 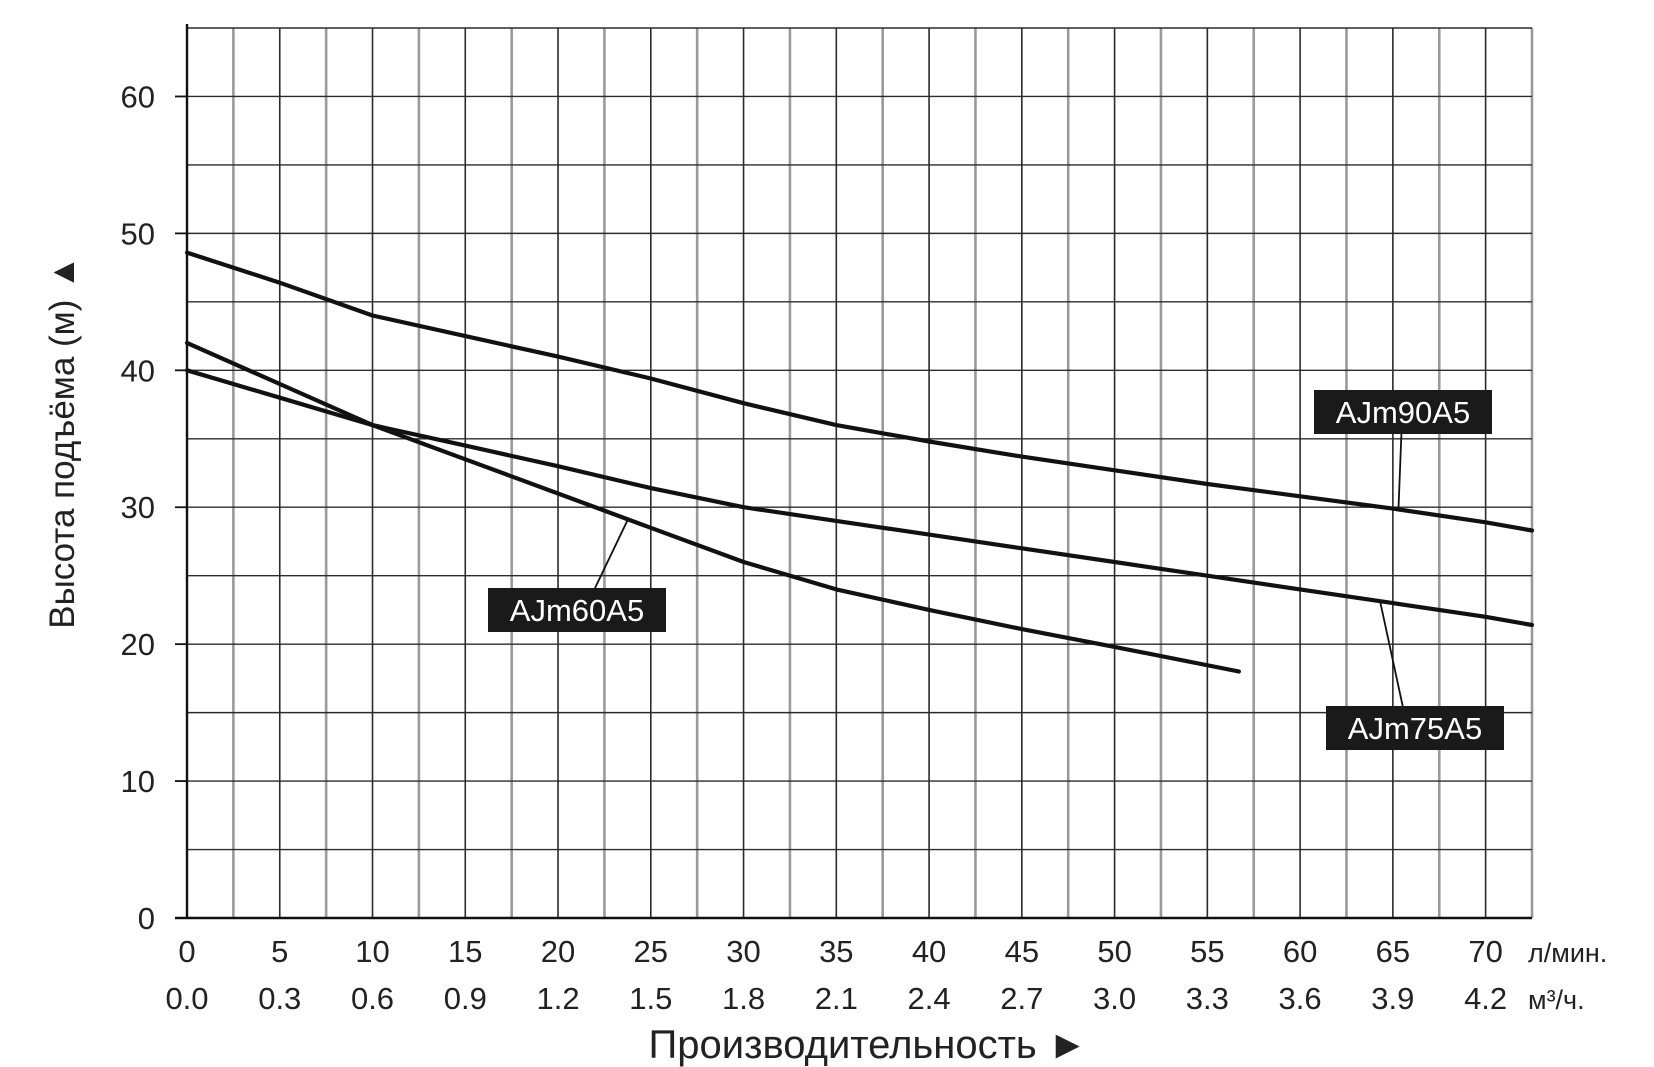 I want to click on series-label-AJm75A5: AJm75A5, so click(x=1415, y=728).